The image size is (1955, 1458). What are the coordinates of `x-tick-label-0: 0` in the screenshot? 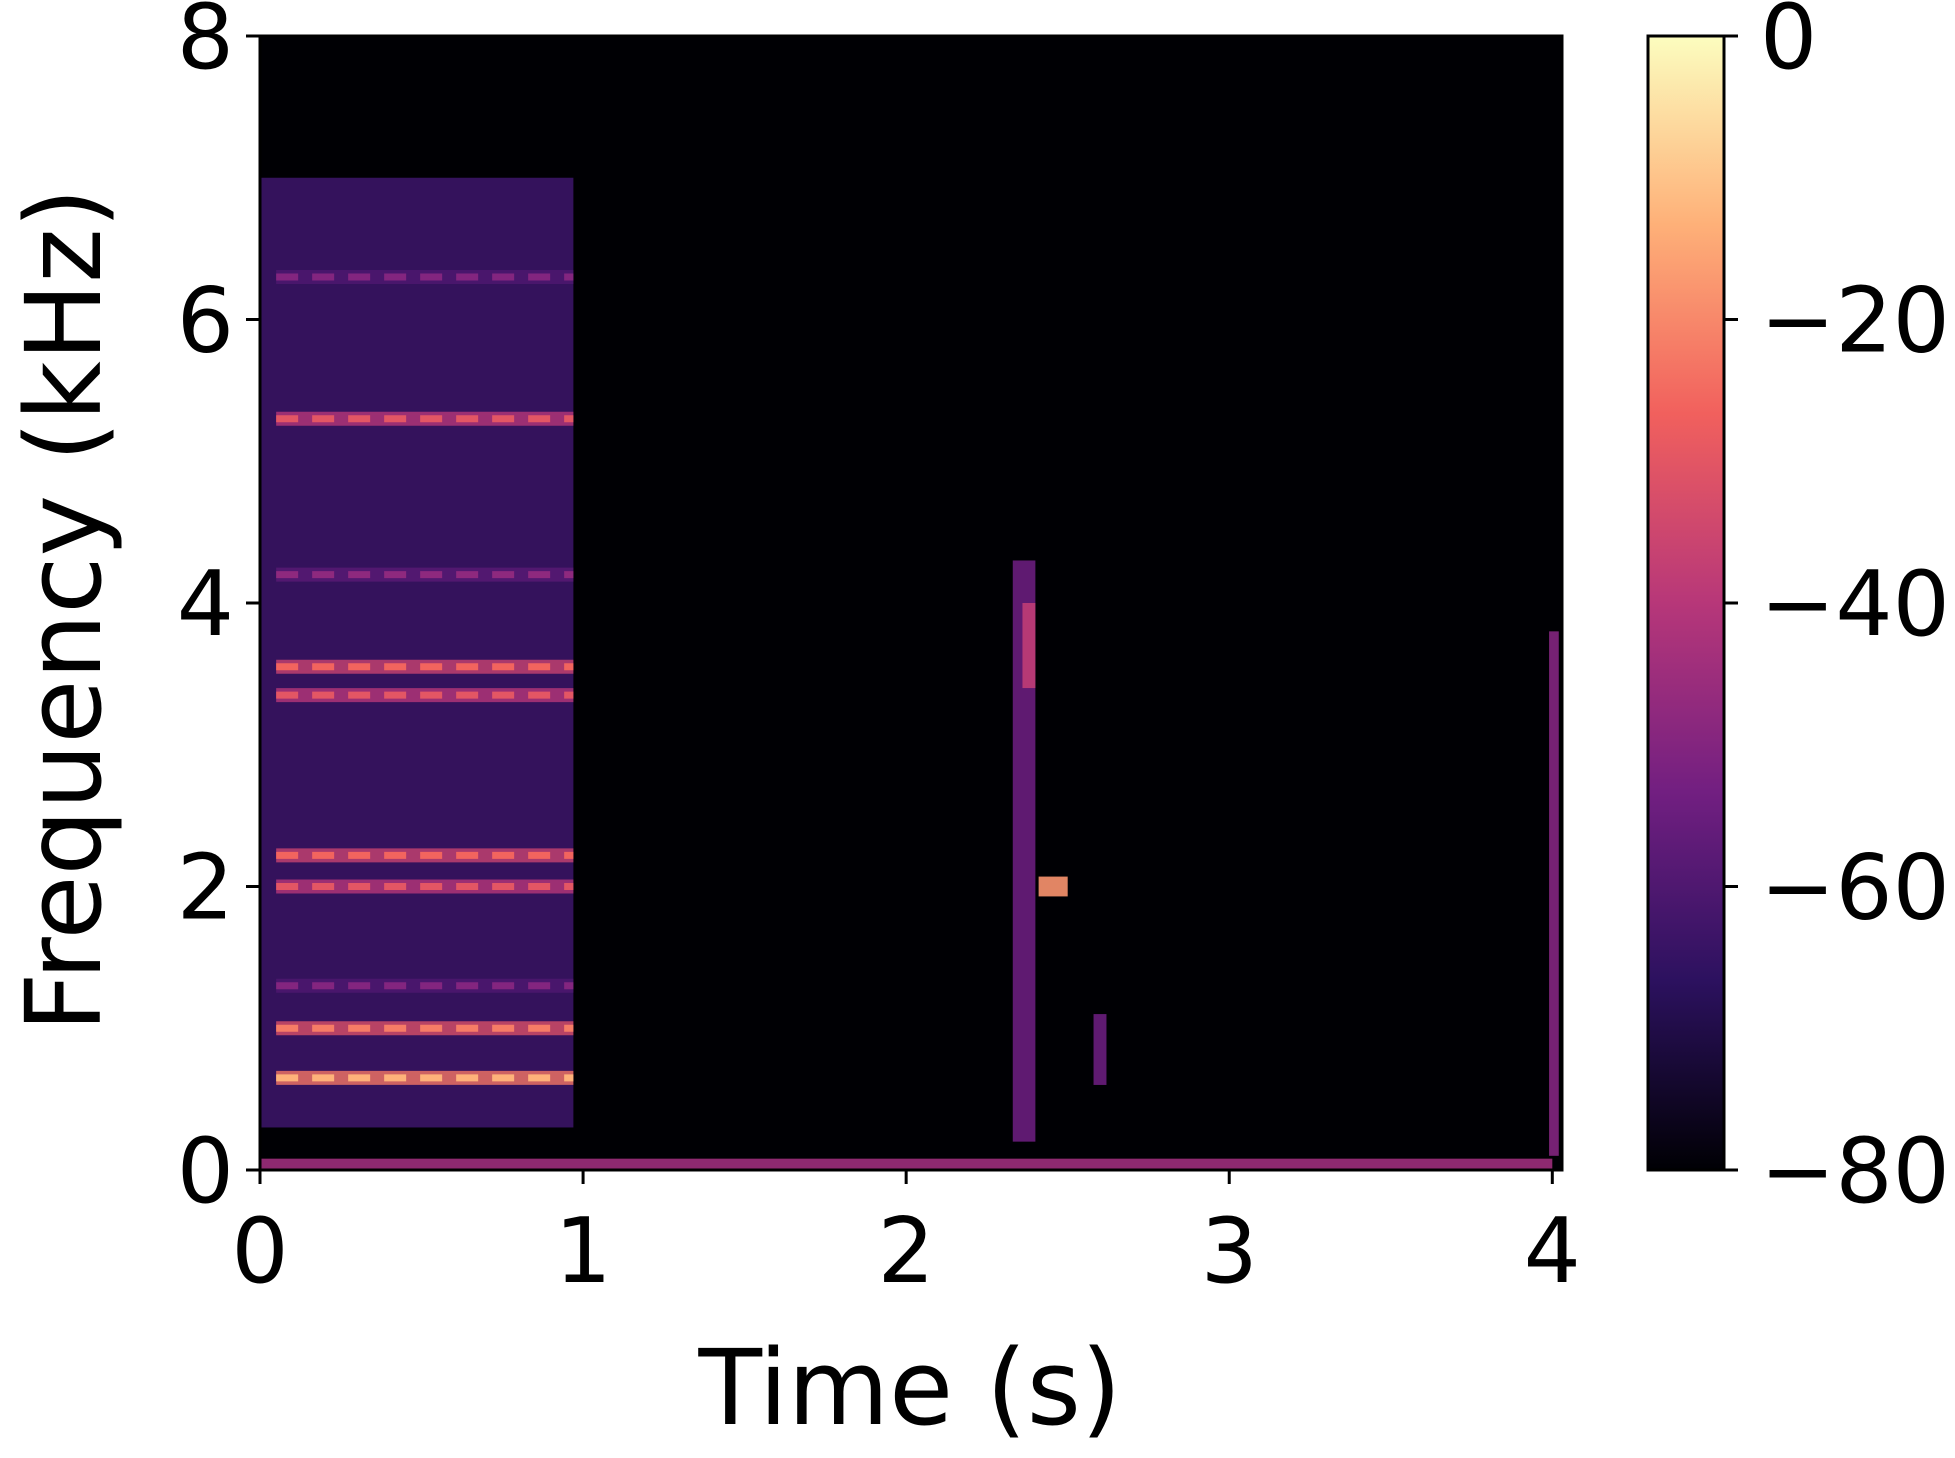 It's located at (259, 1251).